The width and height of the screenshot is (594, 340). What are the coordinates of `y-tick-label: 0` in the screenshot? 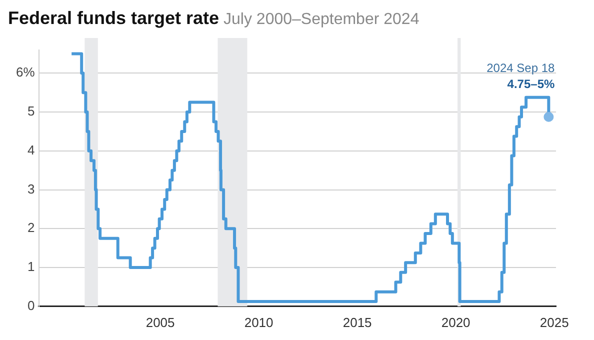 It's located at (31, 305).